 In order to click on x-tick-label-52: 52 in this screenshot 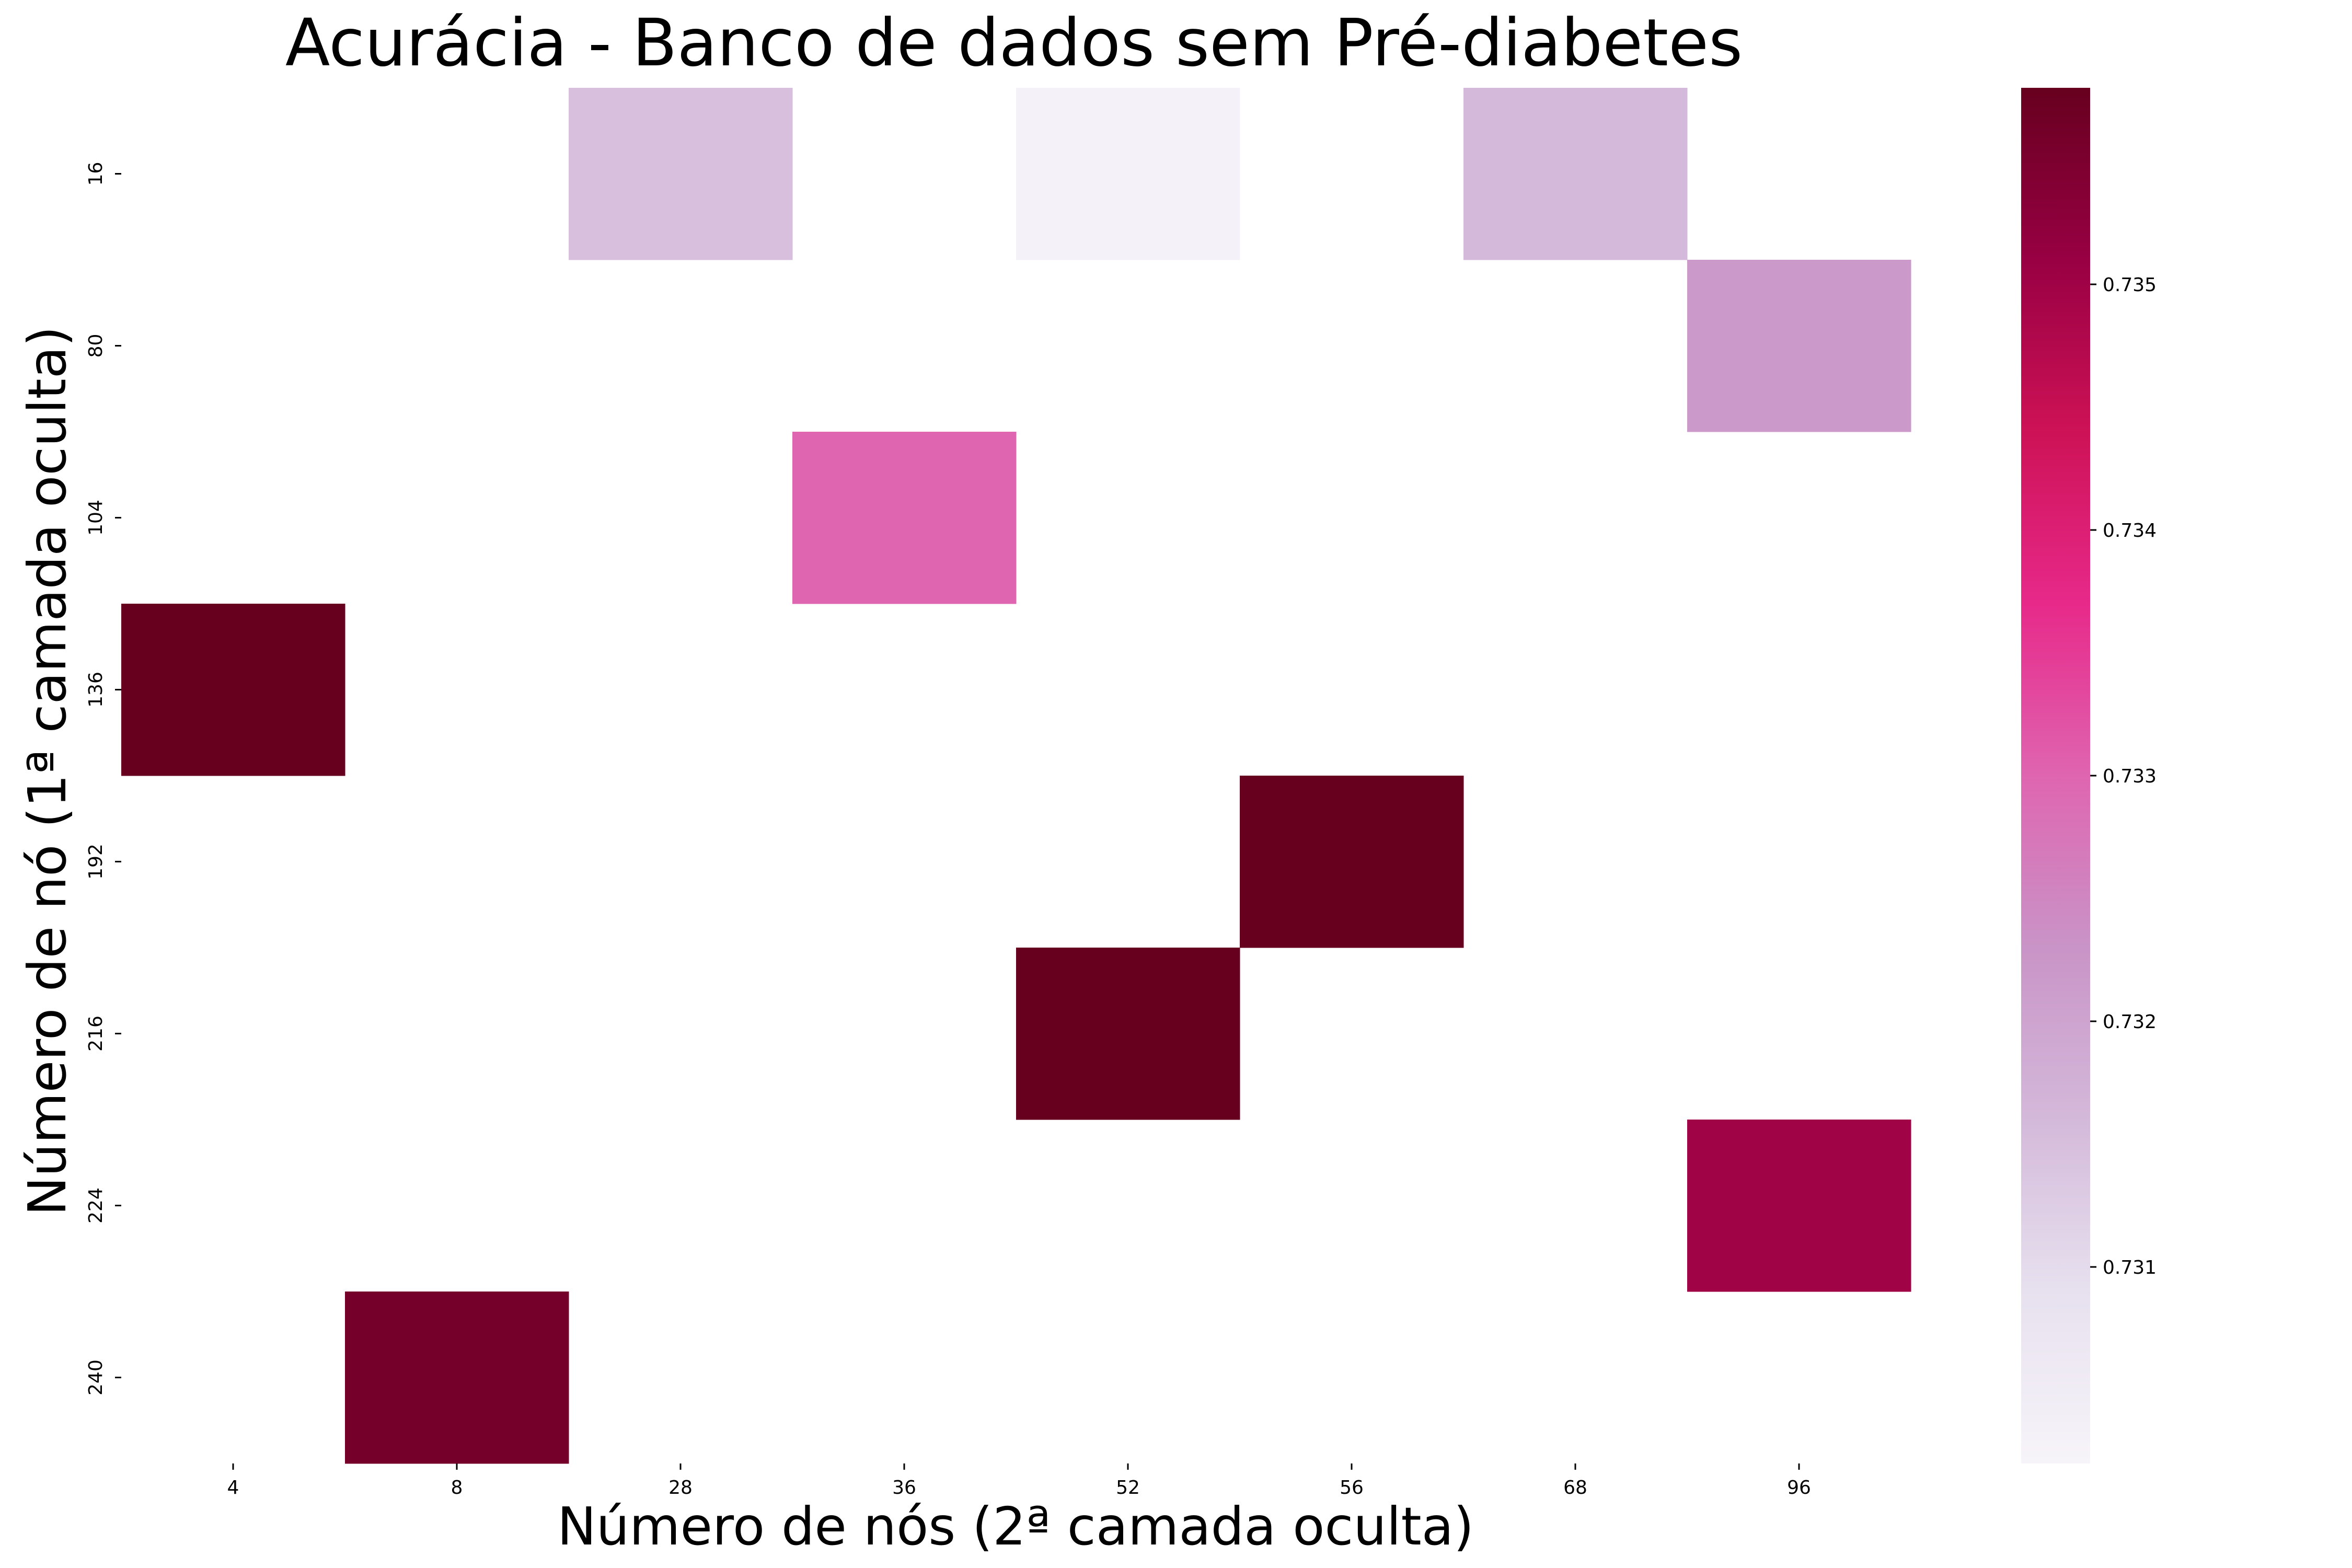, I will do `click(1128, 1487)`.